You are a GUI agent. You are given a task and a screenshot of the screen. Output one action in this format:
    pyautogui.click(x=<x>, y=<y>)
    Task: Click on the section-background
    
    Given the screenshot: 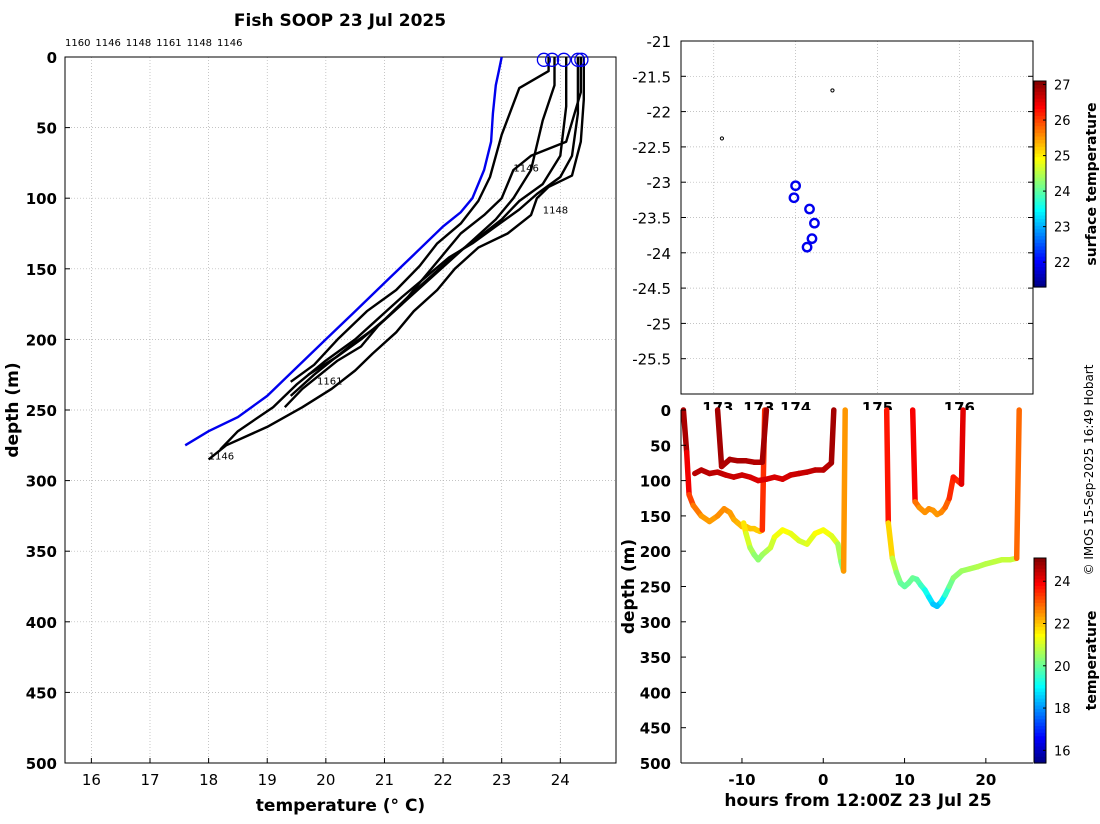 What is the action you would take?
    pyautogui.click(x=857, y=586)
    